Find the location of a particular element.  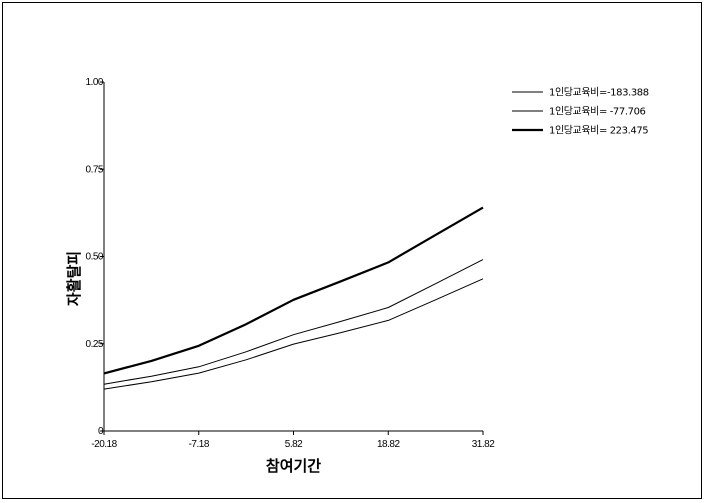

y-tick-label: 0.75 is located at coordinates (95, 169).